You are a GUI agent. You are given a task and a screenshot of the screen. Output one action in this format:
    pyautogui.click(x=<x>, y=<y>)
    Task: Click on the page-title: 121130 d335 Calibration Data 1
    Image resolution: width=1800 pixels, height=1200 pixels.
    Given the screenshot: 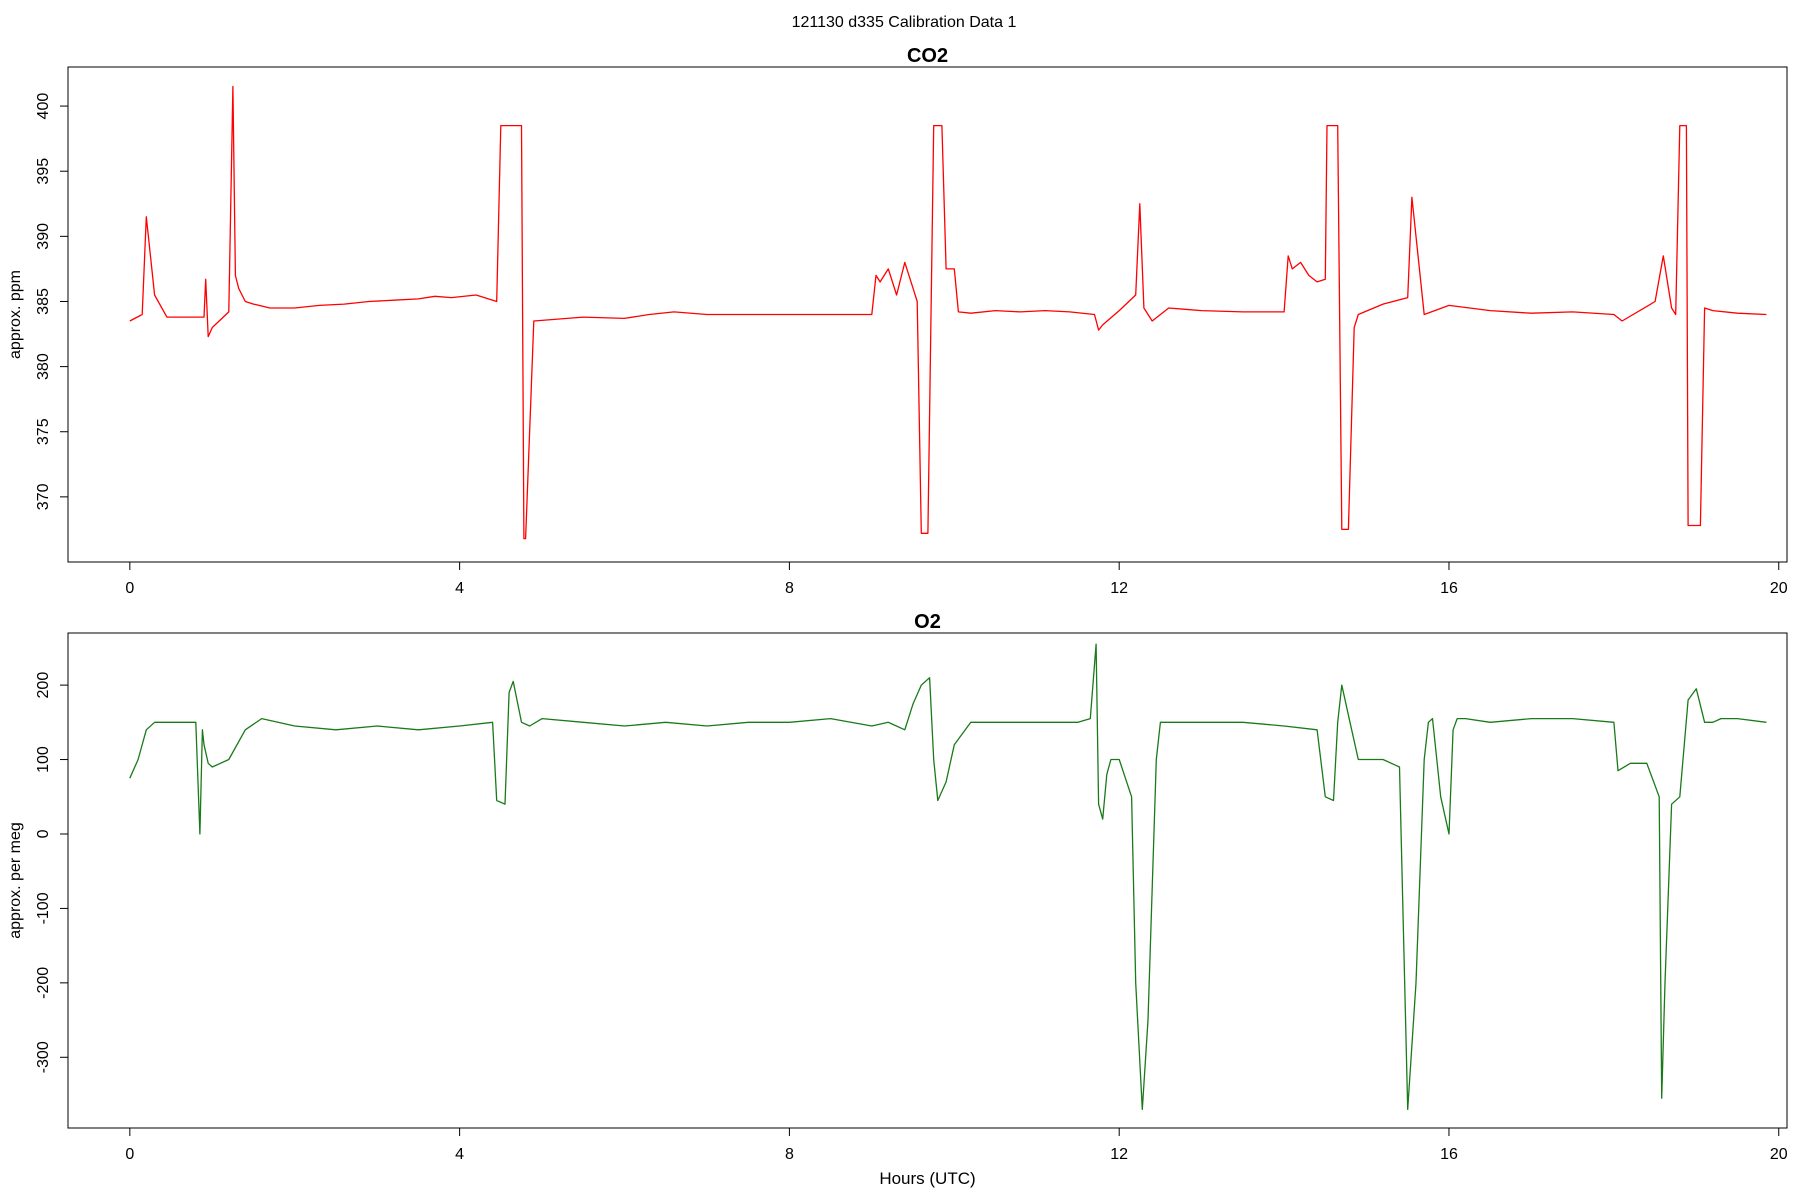 What is the action you would take?
    pyautogui.click(x=904, y=22)
    